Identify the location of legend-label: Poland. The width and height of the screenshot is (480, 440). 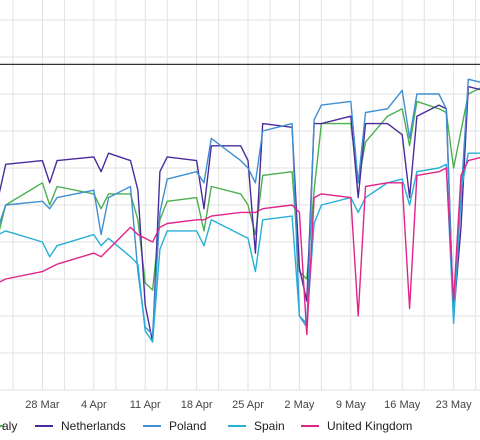
(187, 426).